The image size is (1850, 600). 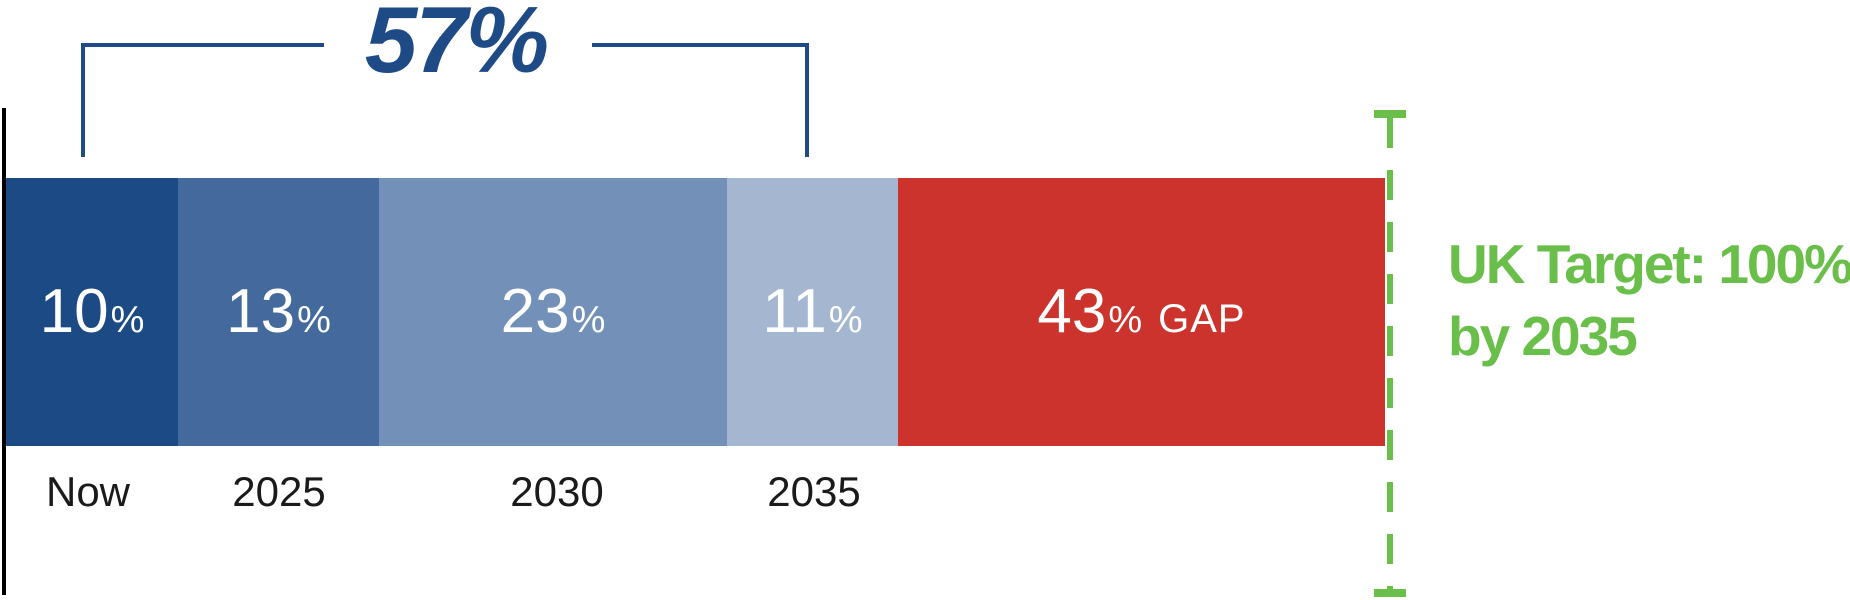 I want to click on target-line-bottom-cap, so click(x=1390, y=593).